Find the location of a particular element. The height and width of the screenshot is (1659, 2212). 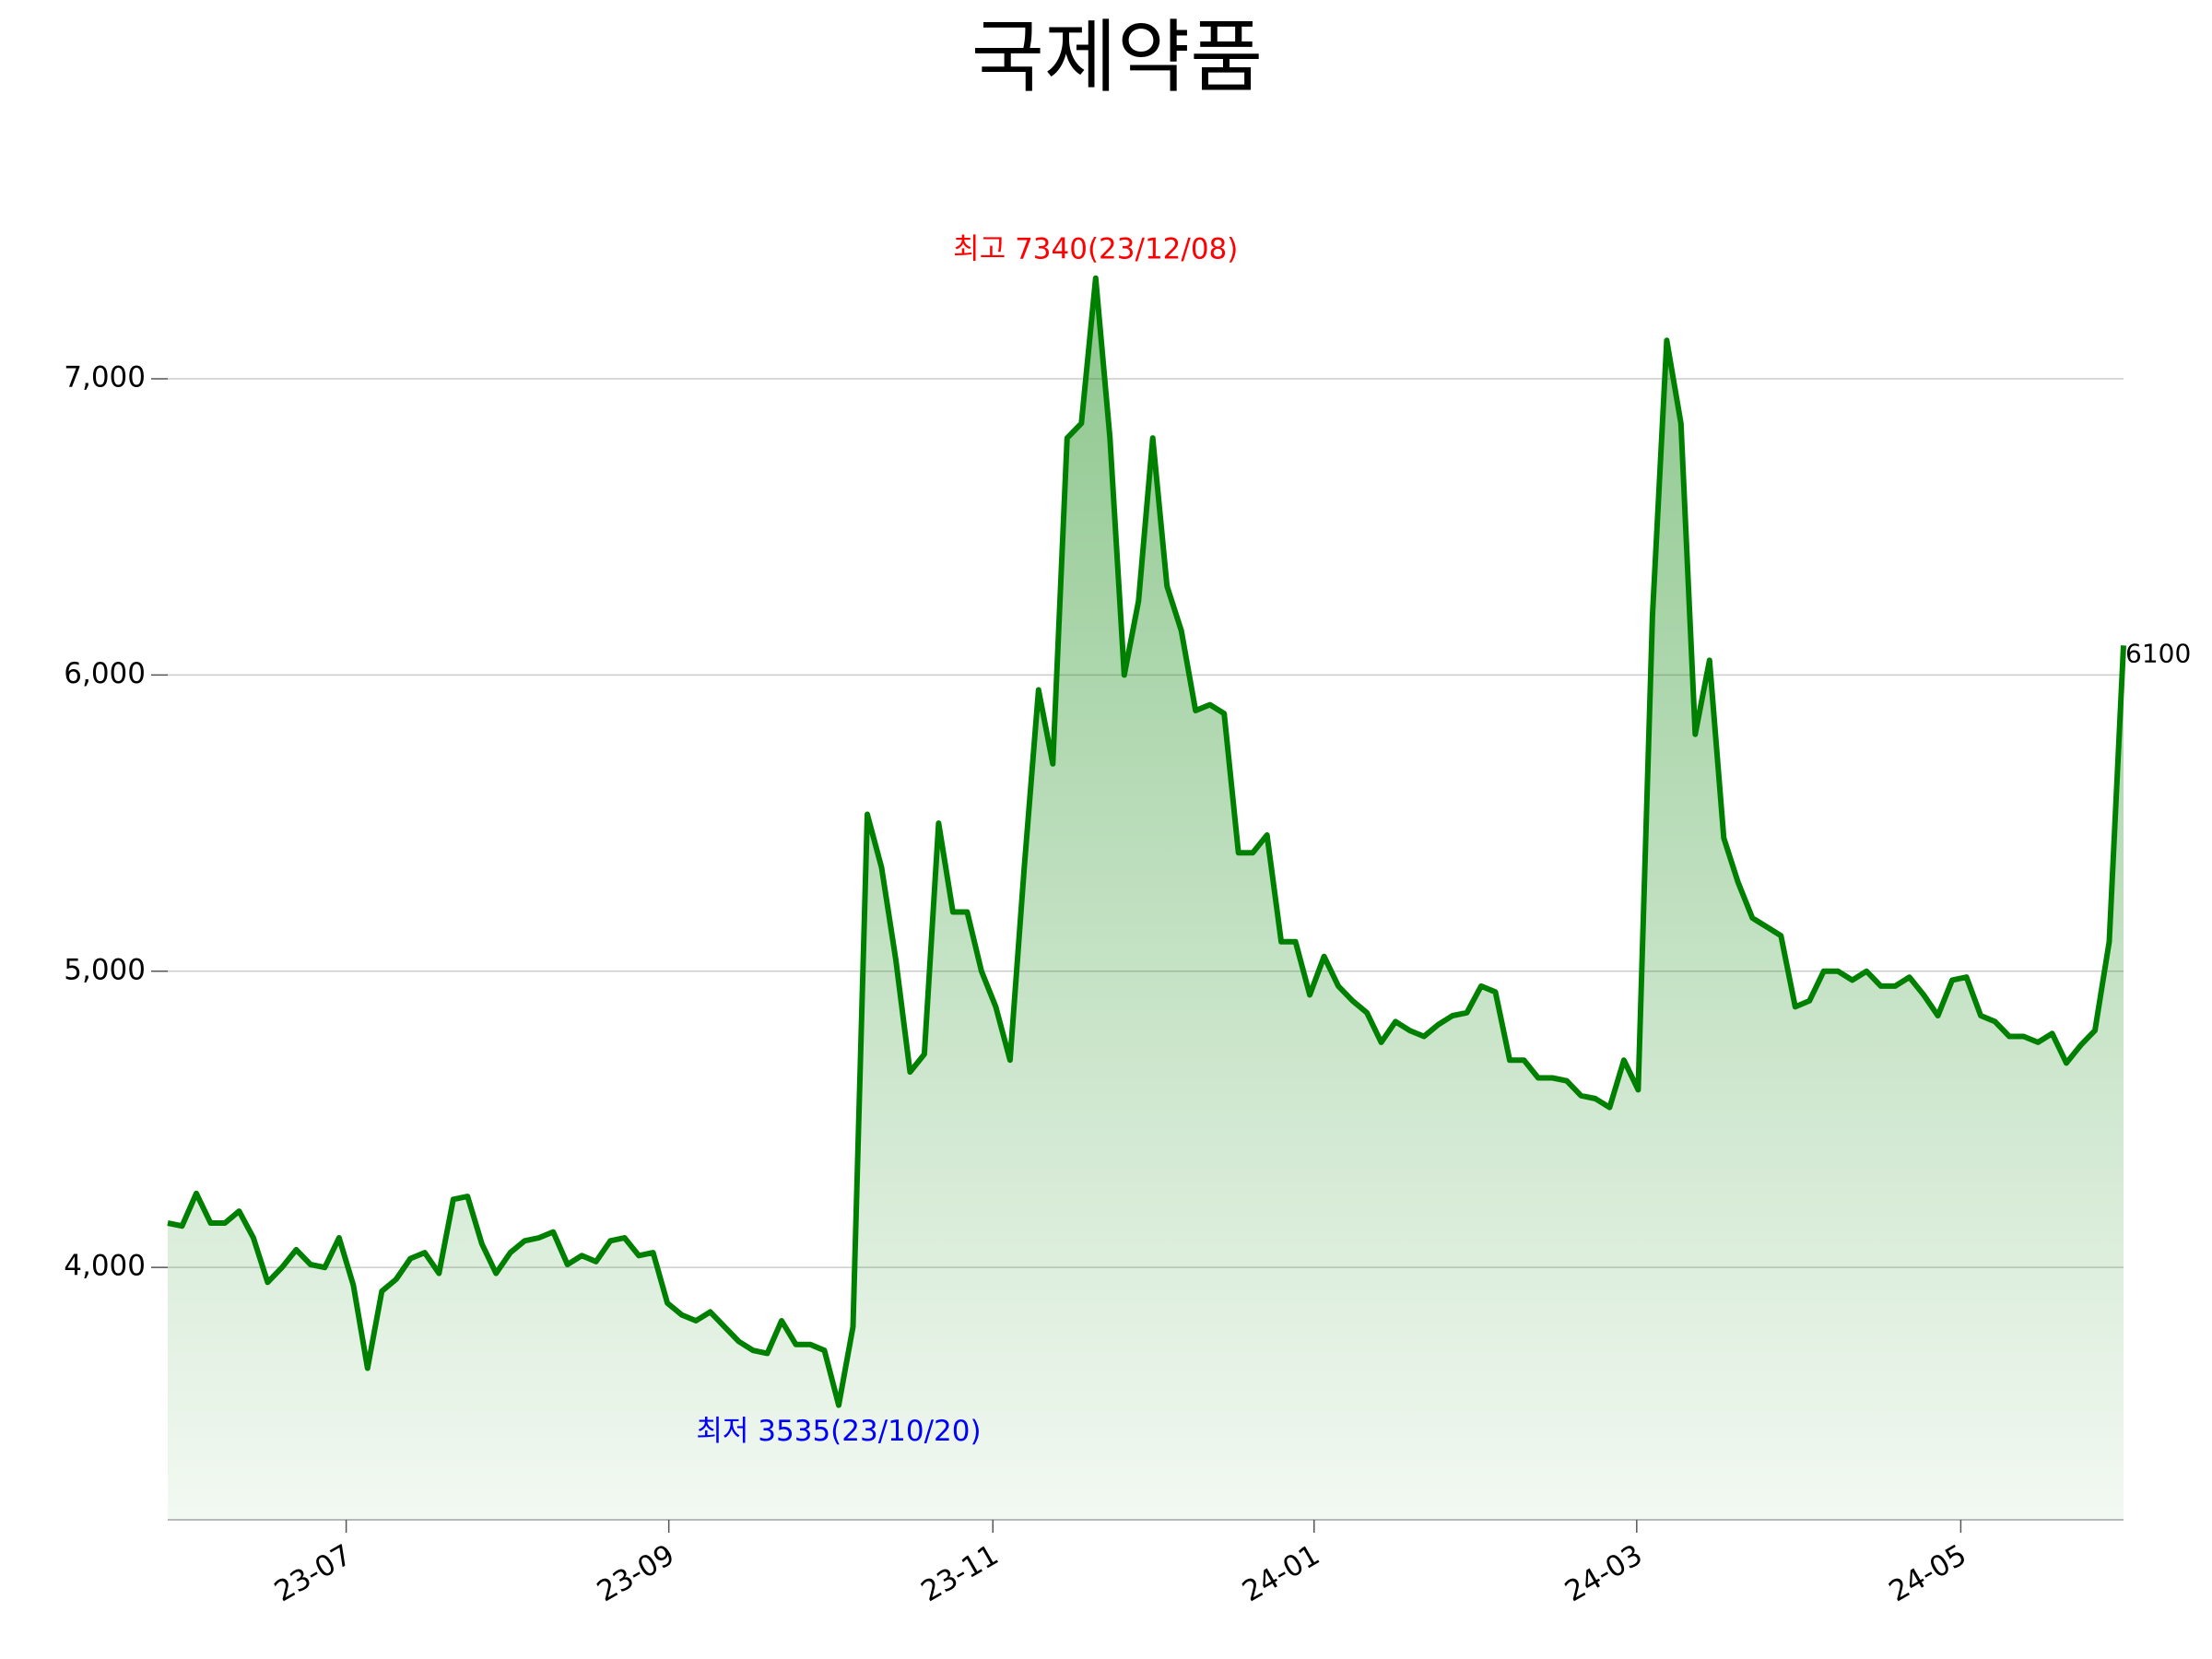

chart-title: 국제약품 is located at coordinates (1117, 57).